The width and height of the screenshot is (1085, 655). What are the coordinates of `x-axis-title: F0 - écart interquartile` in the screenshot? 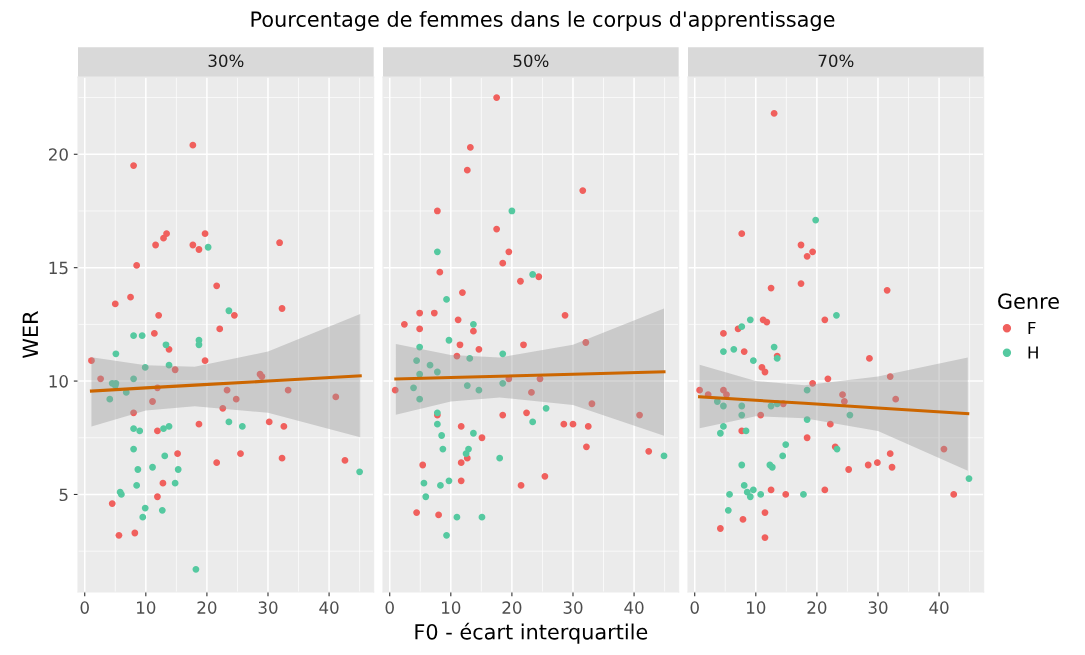 It's located at (531, 633).